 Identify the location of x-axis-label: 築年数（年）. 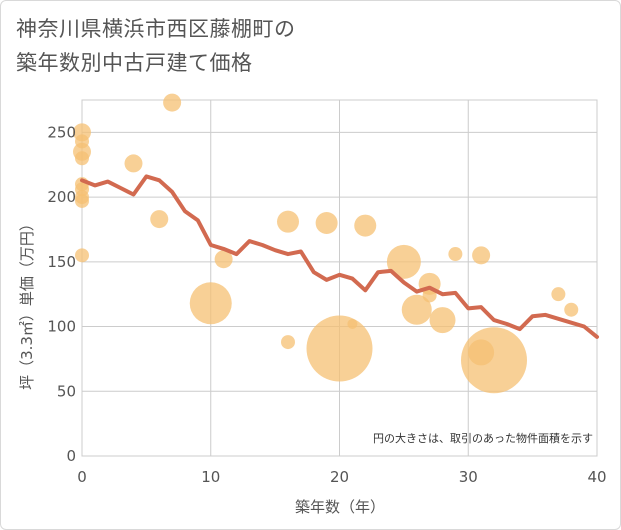
(340, 507).